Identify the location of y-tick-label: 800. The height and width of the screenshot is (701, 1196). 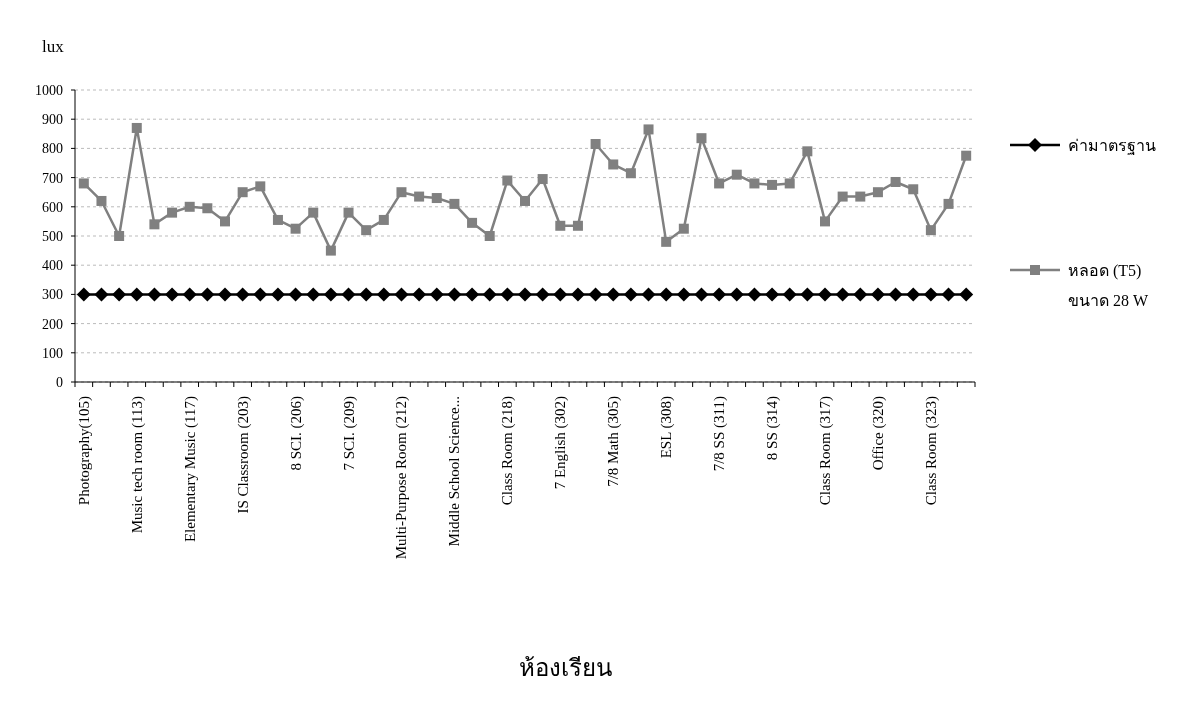
(52, 149).